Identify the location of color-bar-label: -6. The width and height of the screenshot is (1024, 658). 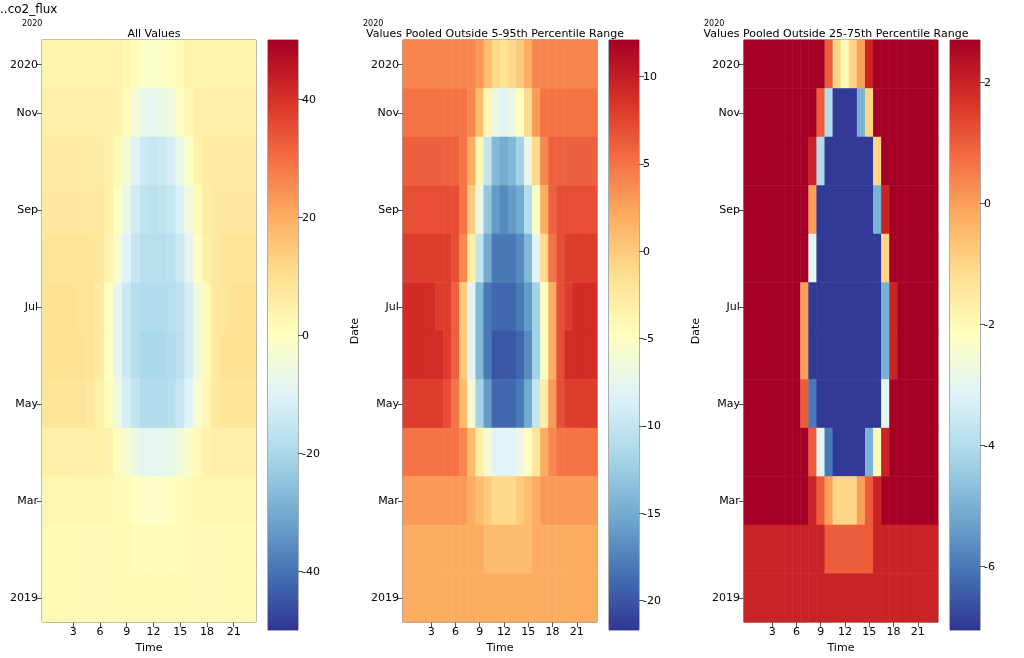
(989, 566).